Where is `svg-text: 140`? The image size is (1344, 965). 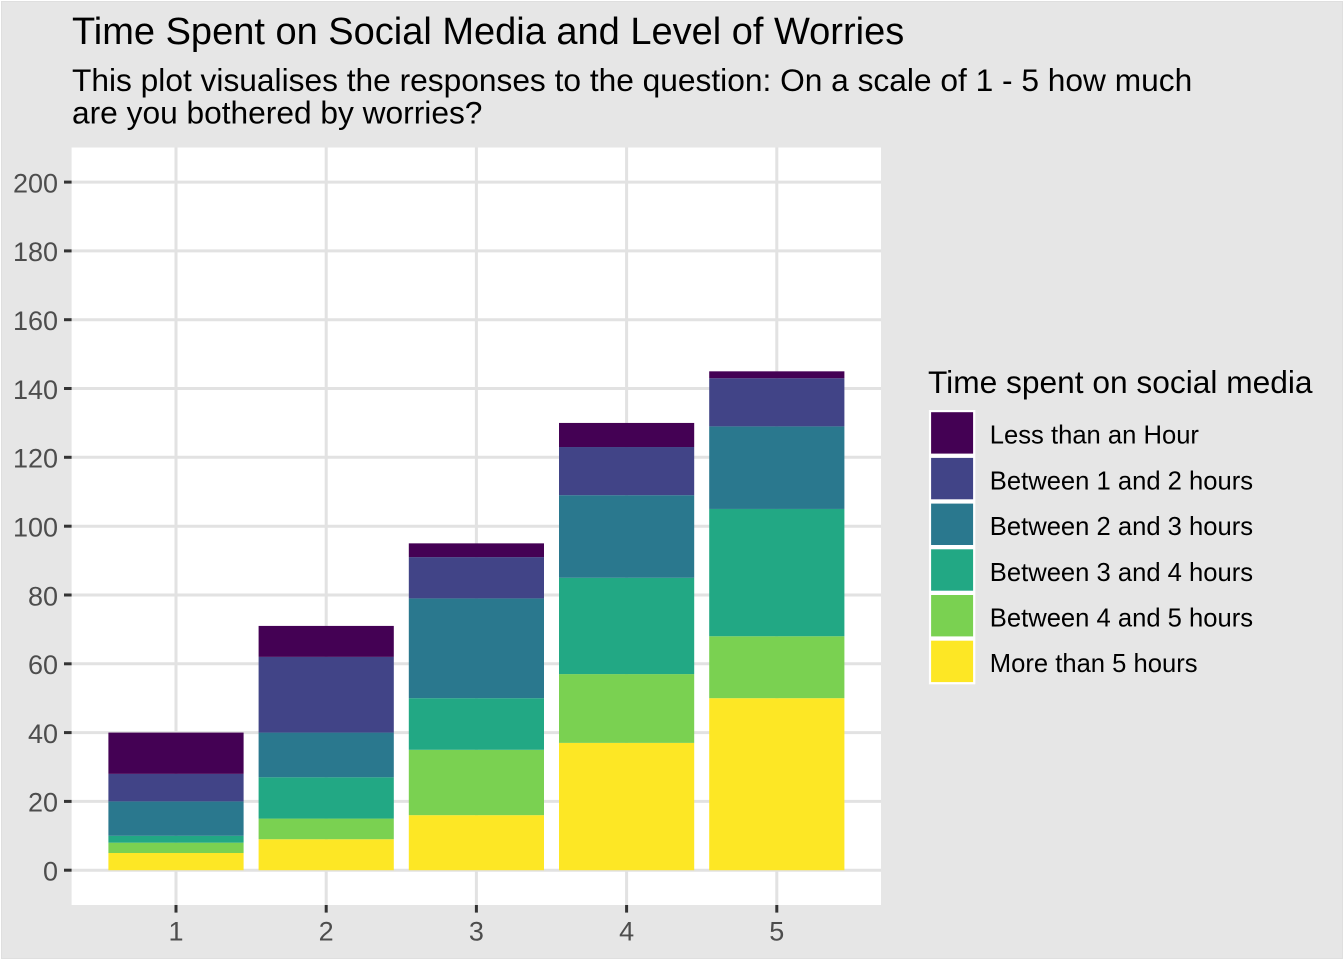
svg-text: 140 is located at coordinates (35, 390).